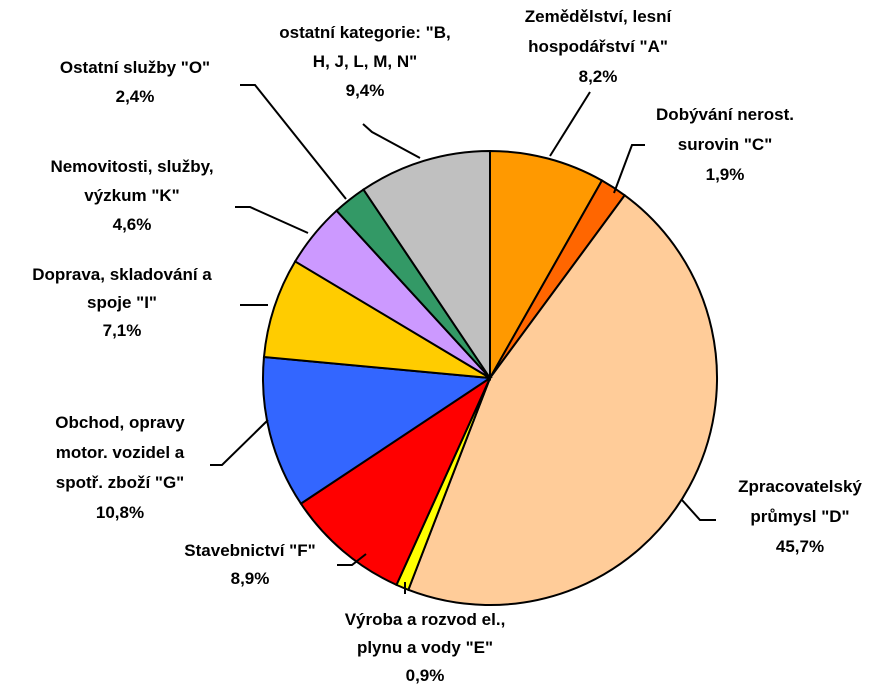 This screenshot has width=879, height=691. What do you see at coordinates (599, 31) in the screenshot?
I see `category-label: Zemědělství, lesní hospodářství "A"` at bounding box center [599, 31].